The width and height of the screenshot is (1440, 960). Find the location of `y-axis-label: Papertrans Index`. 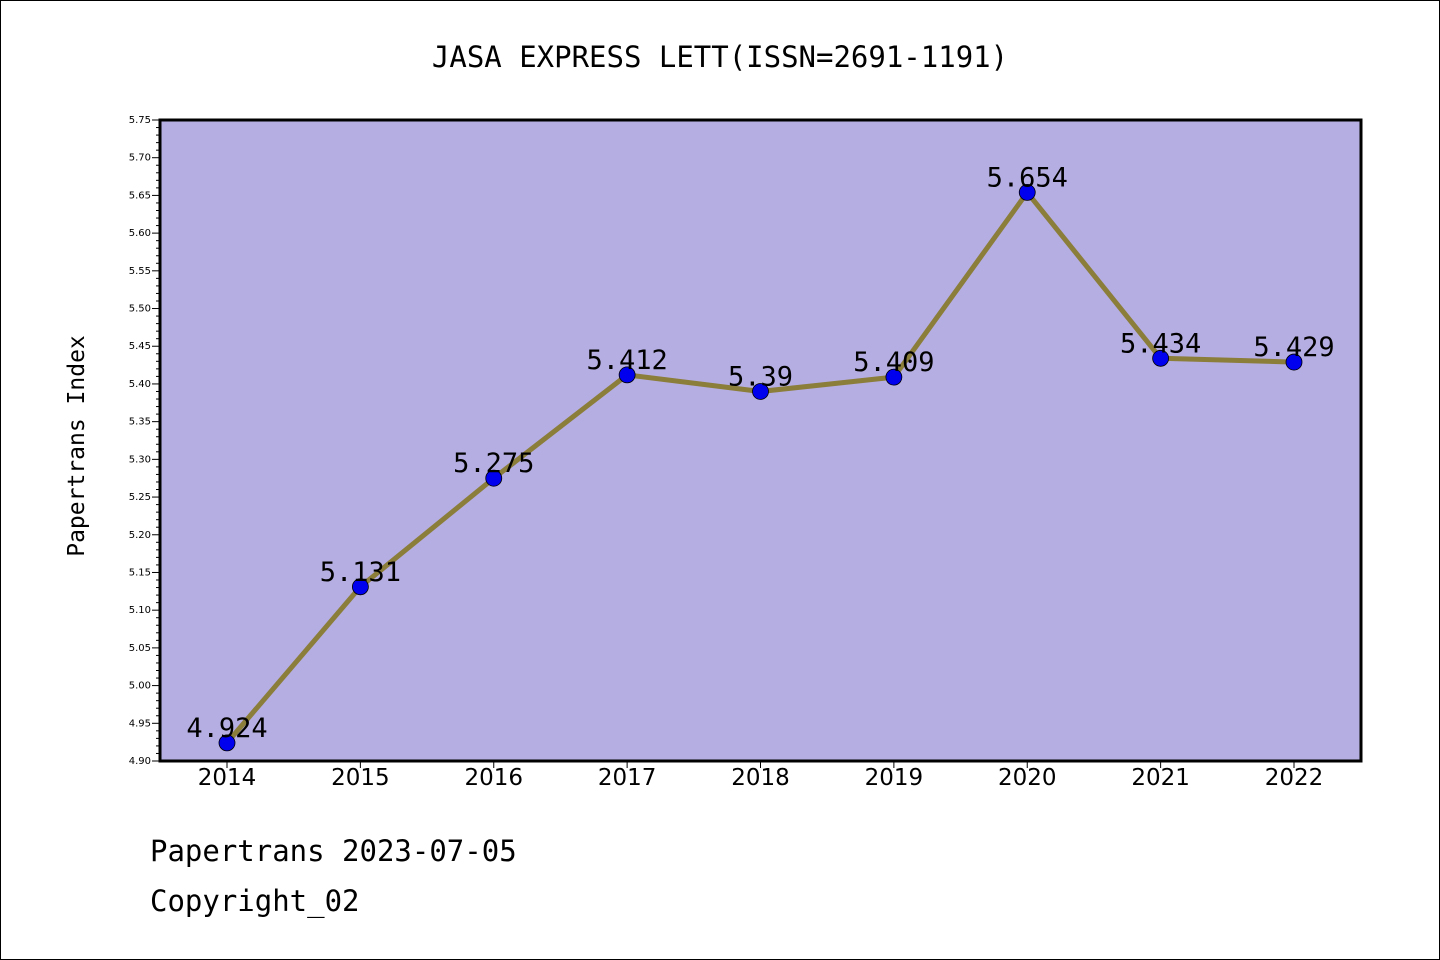

y-axis-label: Papertrans Index is located at coordinates (77, 446).